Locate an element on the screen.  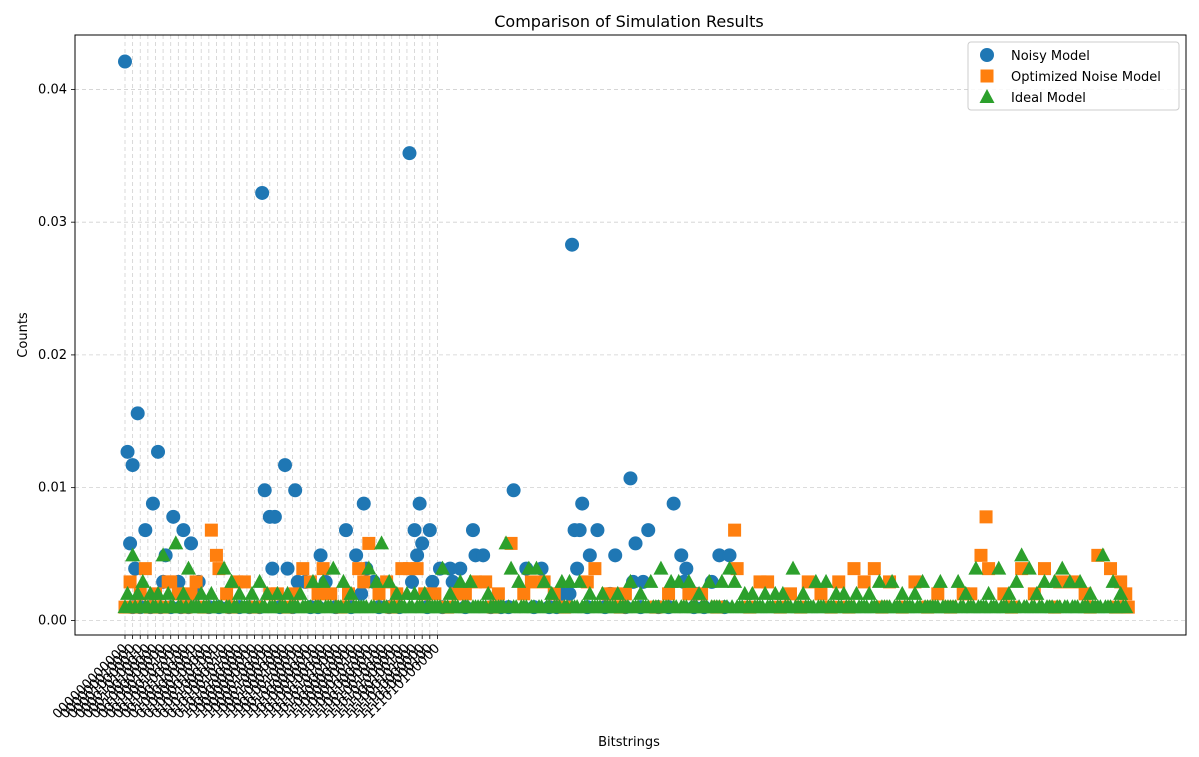
y-axis-ticks: 0.00 0.01 0.02 0.03 0.04 is located at coordinates (56, 355).